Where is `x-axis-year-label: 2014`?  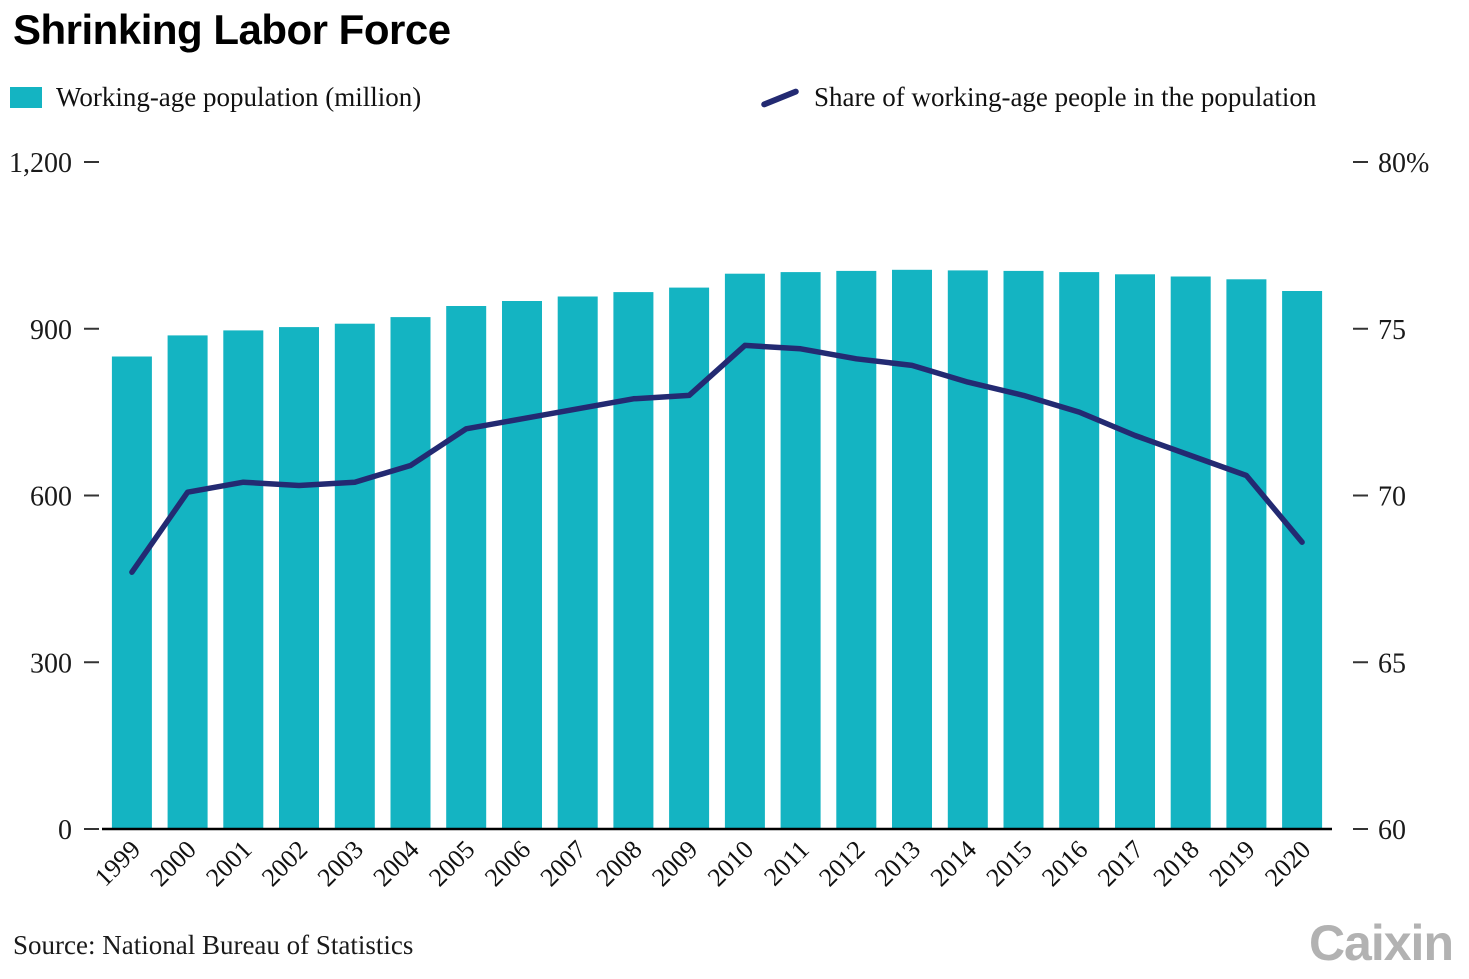
x-axis-year-label: 2014 is located at coordinates (953, 863).